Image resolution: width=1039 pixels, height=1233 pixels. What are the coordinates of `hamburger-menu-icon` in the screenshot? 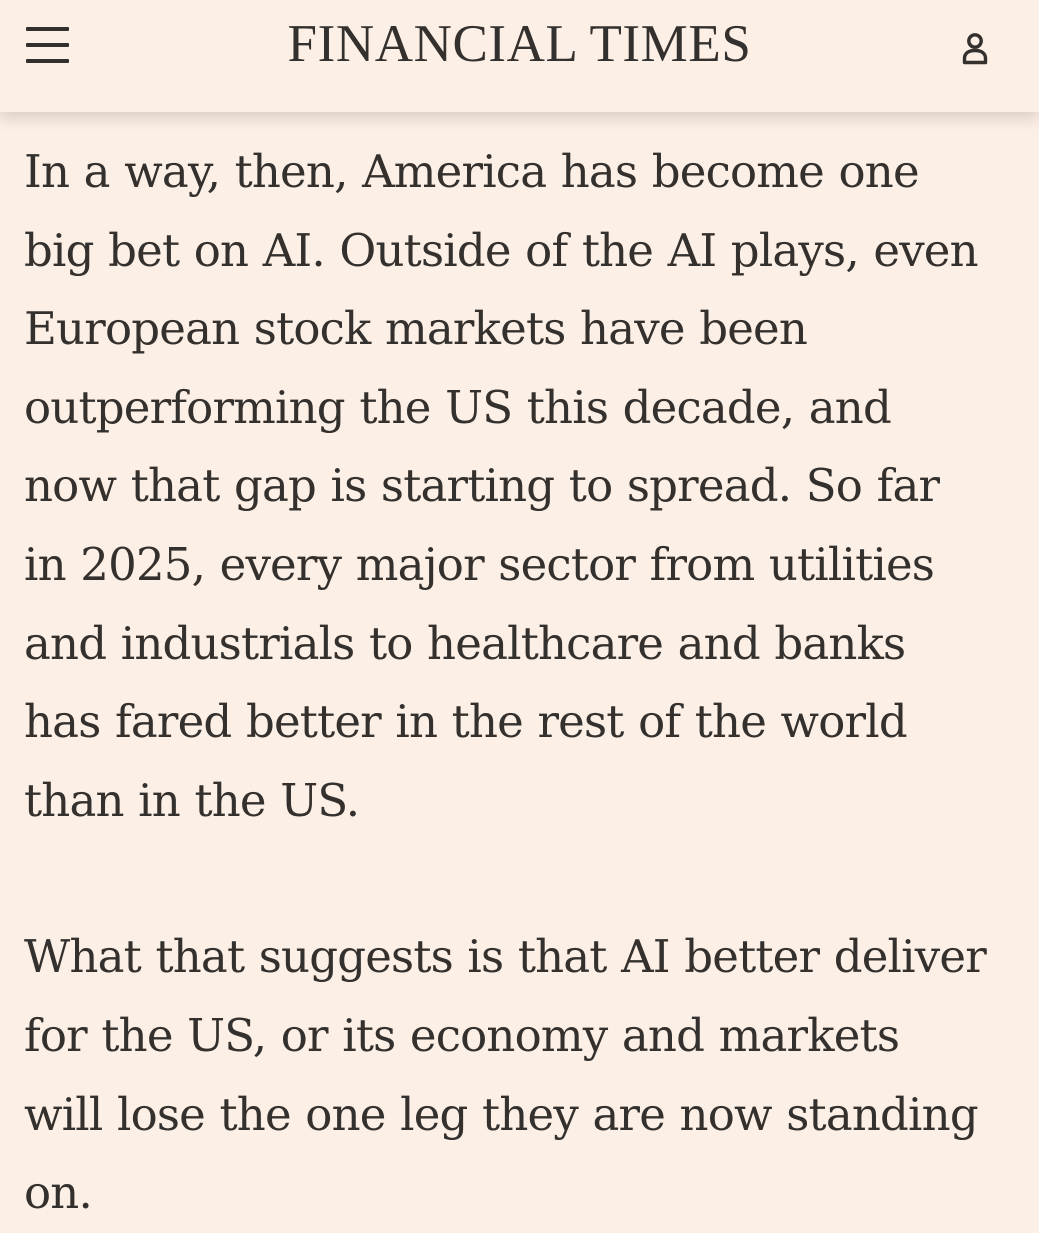 It's located at (48, 46).